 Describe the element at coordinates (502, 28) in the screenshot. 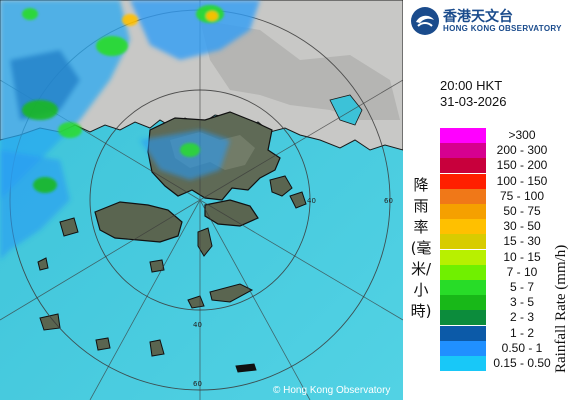

I see `org-name-english: HONG KONG OBSERVATORY` at that location.